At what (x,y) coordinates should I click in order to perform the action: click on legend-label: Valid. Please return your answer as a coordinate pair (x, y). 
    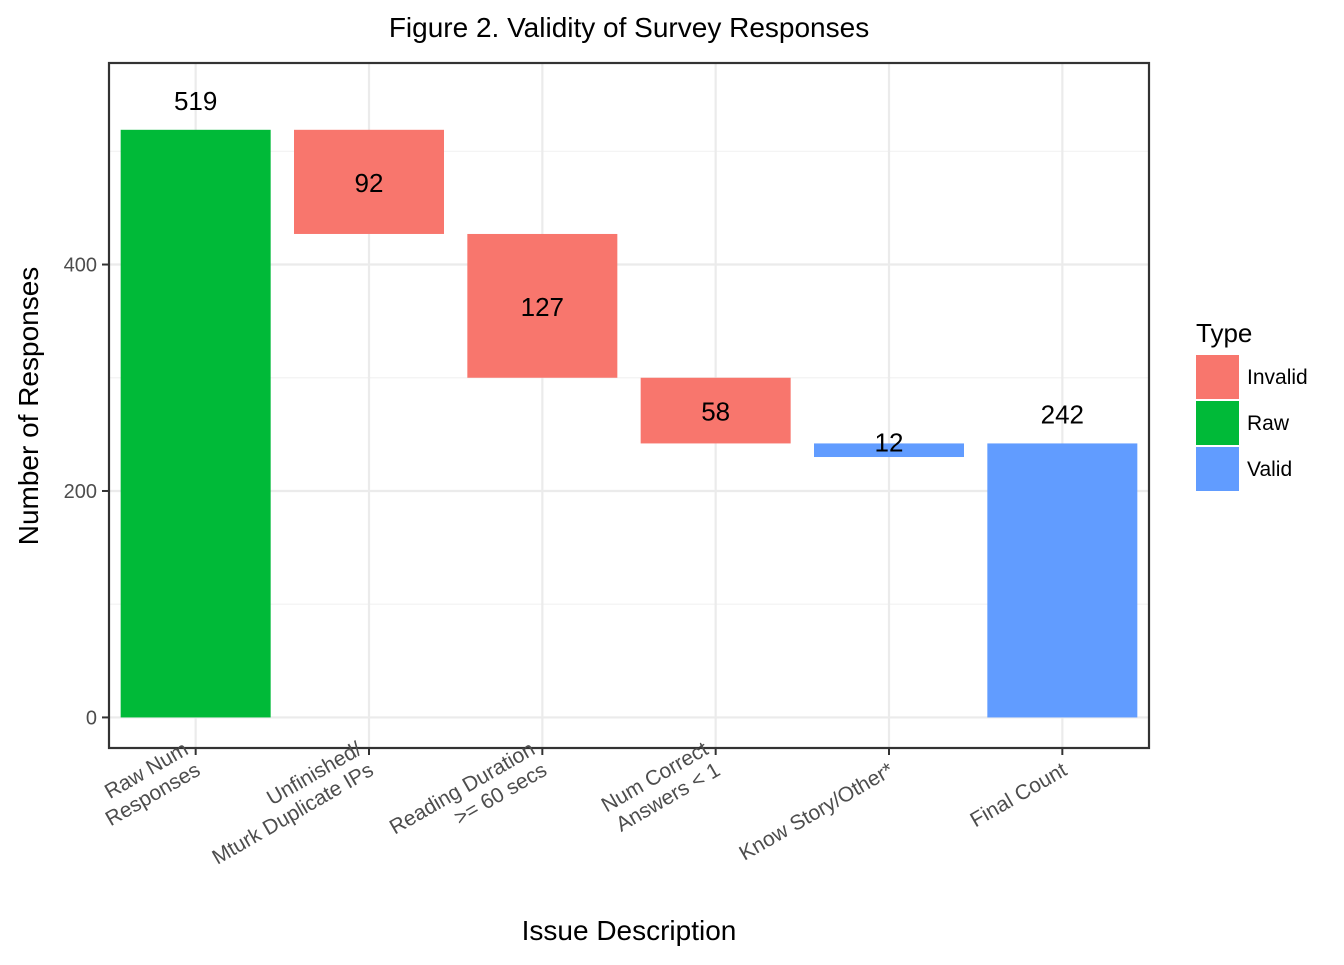
    Looking at the image, I should click on (1269, 469).